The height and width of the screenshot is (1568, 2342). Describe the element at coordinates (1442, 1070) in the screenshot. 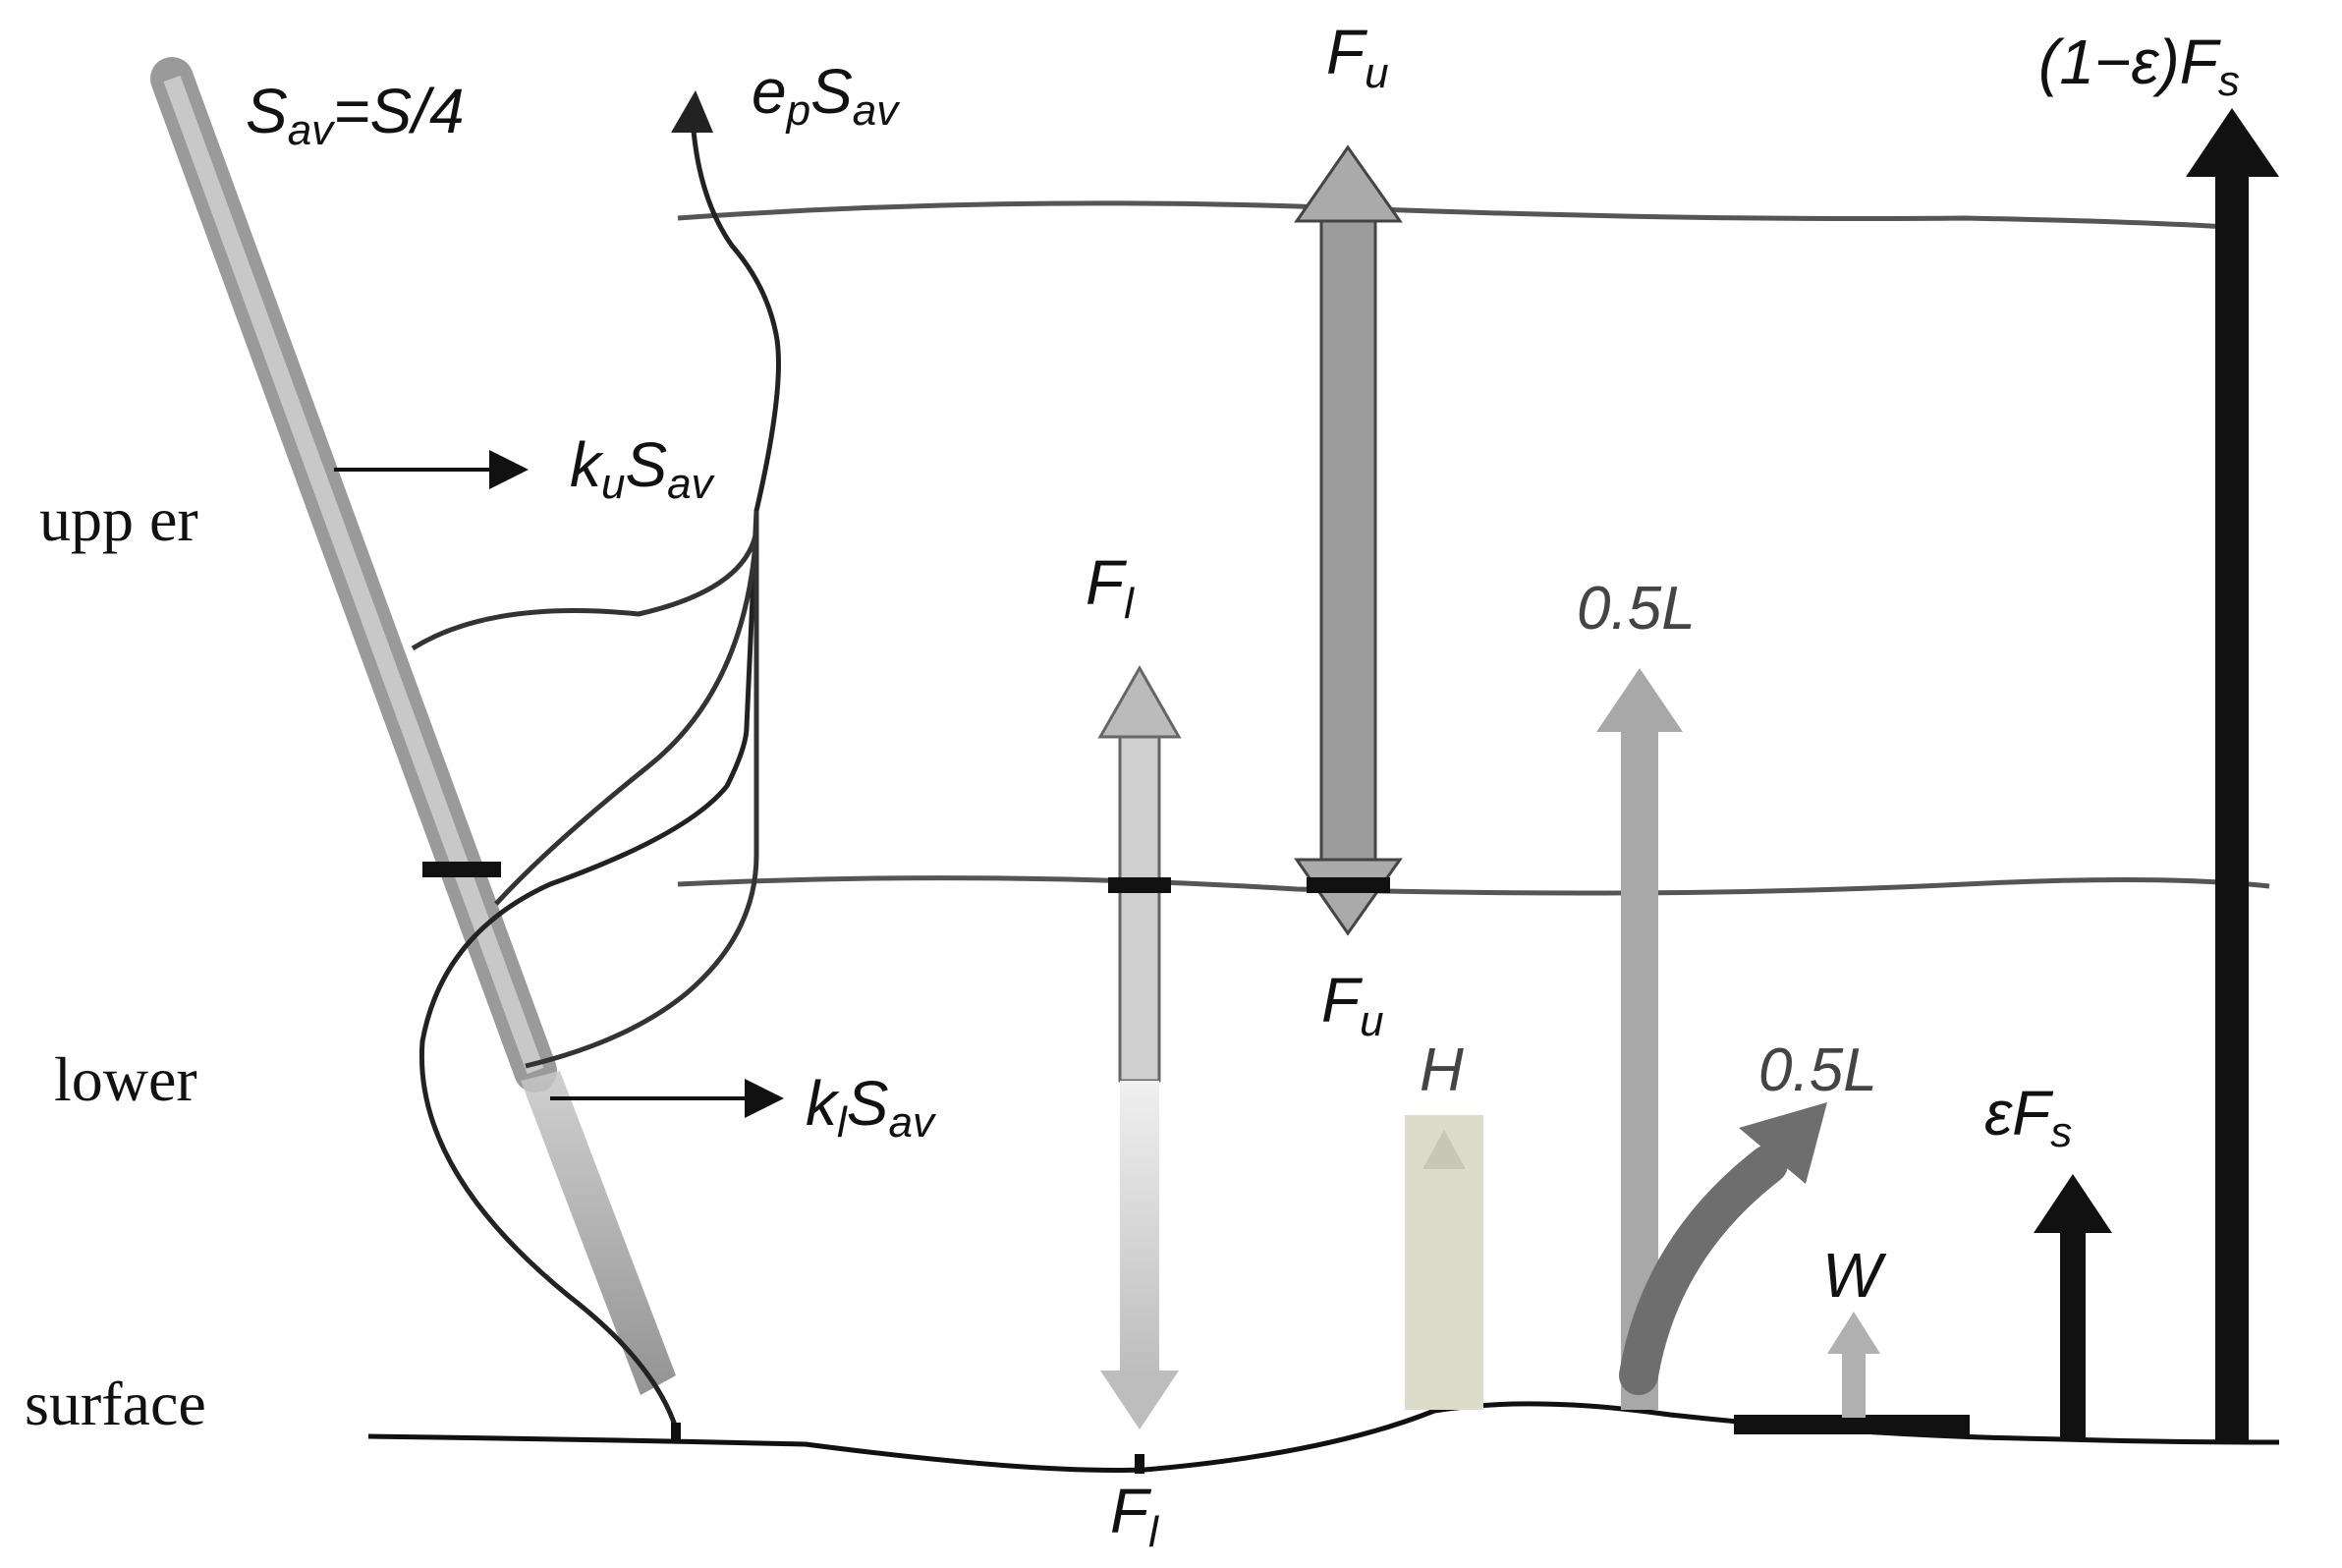

I see `label-h: H` at that location.